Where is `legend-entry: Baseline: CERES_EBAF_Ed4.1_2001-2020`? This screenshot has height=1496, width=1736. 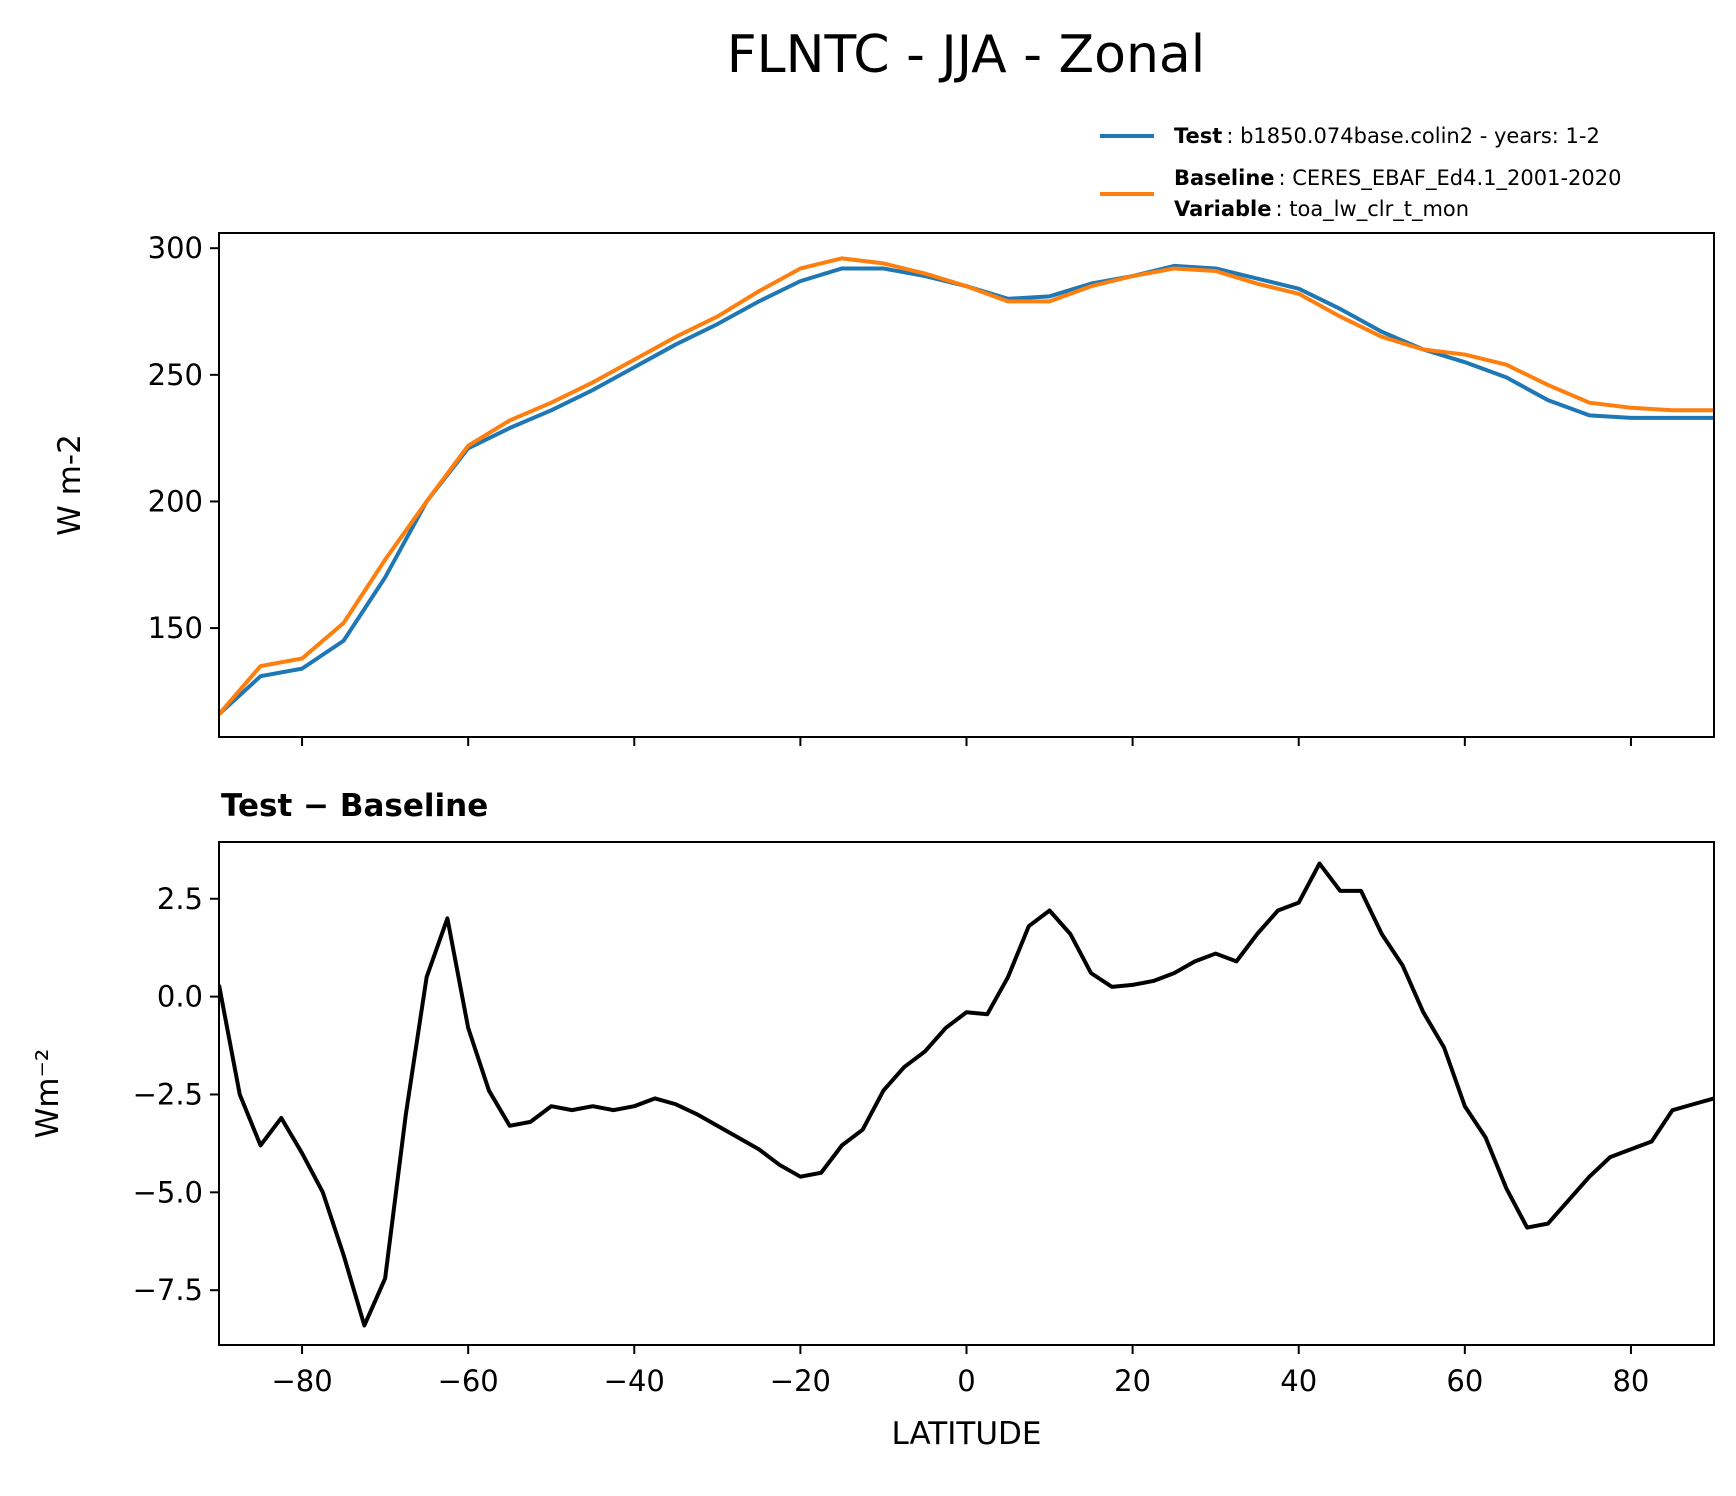
legend-entry: Baseline: CERES_EBAF_Ed4.1_2001-2020 is located at coordinates (1397, 178).